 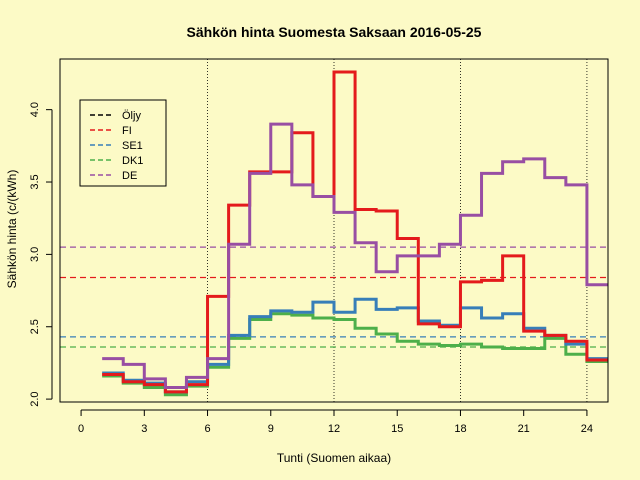 What do you see at coordinates (35, 109) in the screenshot?
I see `y-tick-label: 4.0` at bounding box center [35, 109].